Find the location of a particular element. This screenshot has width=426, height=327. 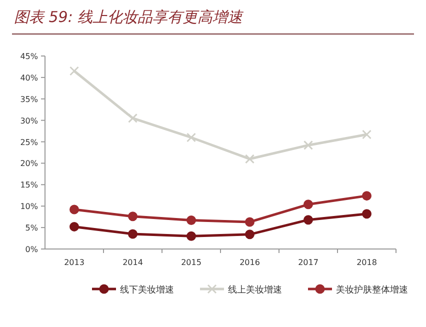

y-tick-label: 25% is located at coordinates (29, 142).